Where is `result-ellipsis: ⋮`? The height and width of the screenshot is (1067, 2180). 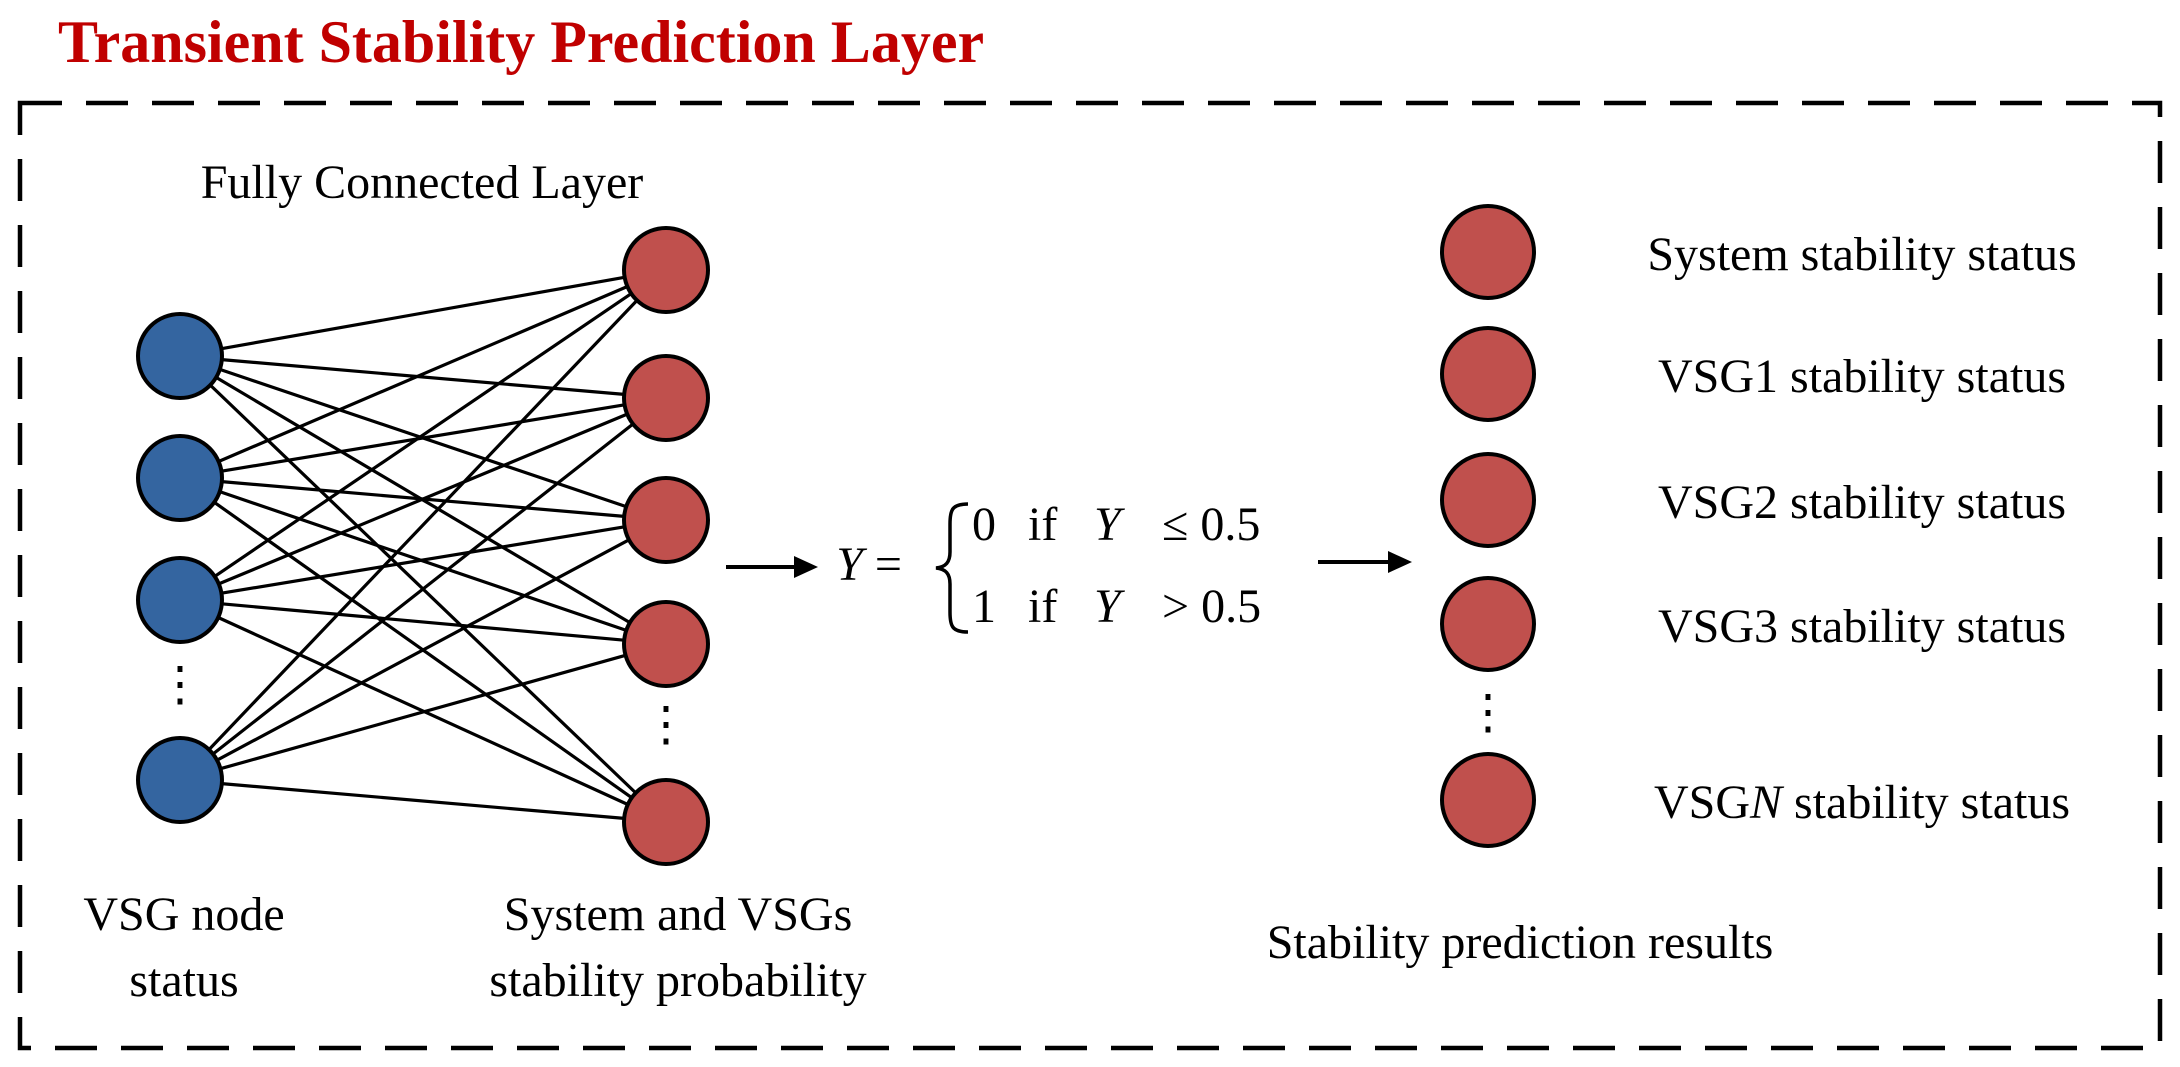 result-ellipsis: ⋮ is located at coordinates (1488, 712).